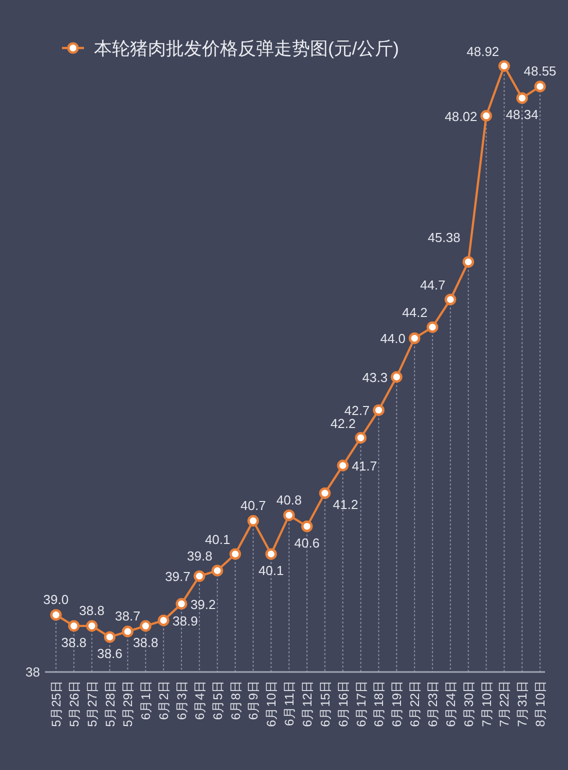  Describe the element at coordinates (522, 114) in the screenshot. I see `data-label: 48.34` at that location.